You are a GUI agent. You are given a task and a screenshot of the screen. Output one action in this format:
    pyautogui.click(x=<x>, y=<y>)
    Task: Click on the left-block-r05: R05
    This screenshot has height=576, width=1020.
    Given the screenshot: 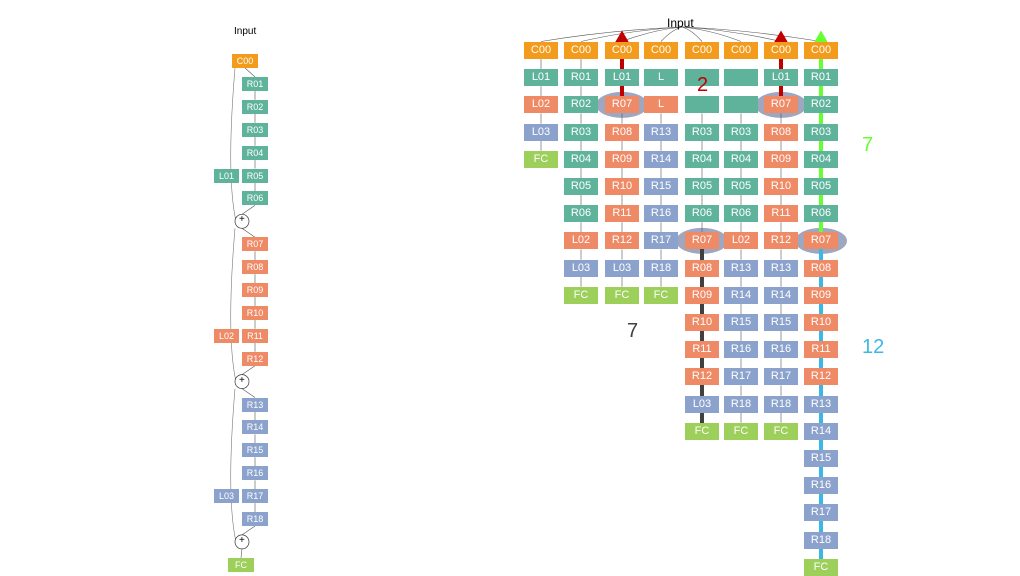 What is the action you would take?
    pyautogui.click(x=255, y=175)
    